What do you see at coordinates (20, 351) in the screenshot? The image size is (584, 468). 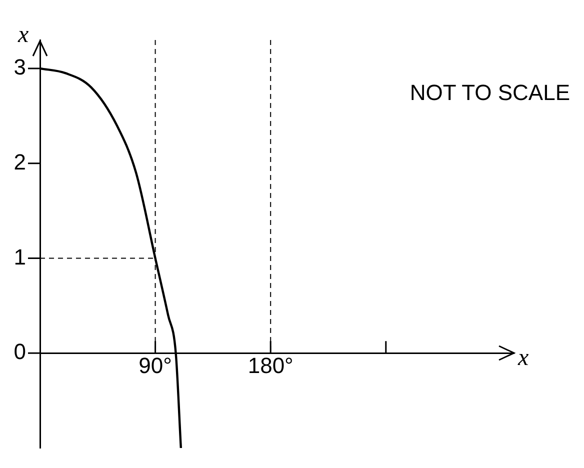 I see `y-tick-label: 0` at bounding box center [20, 351].